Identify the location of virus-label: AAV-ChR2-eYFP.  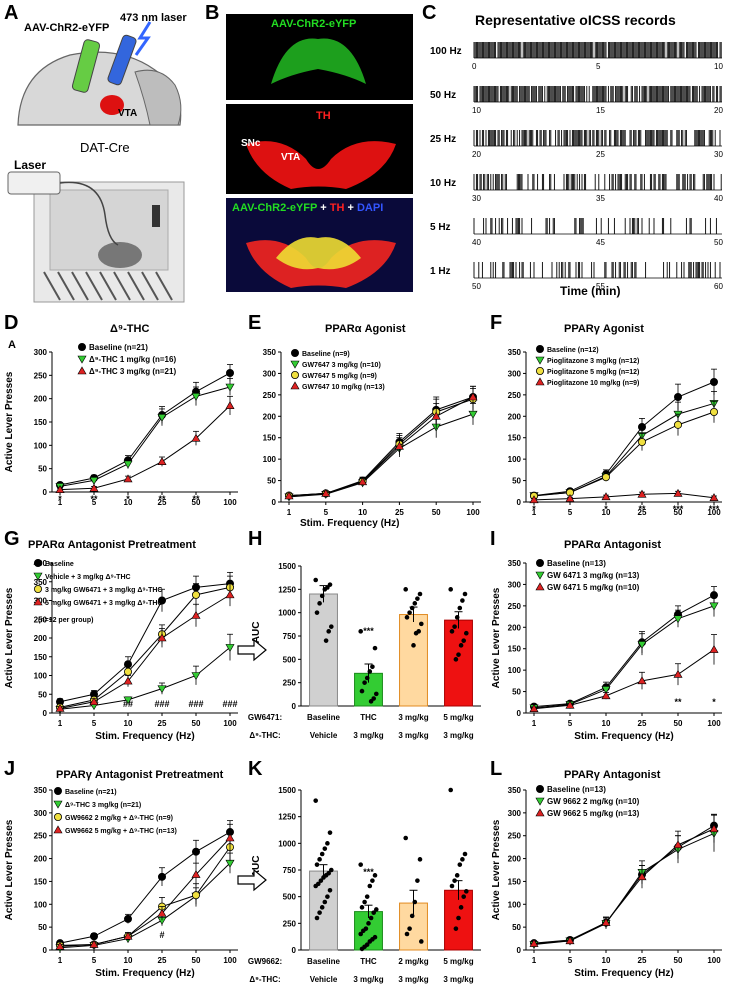
(67, 28).